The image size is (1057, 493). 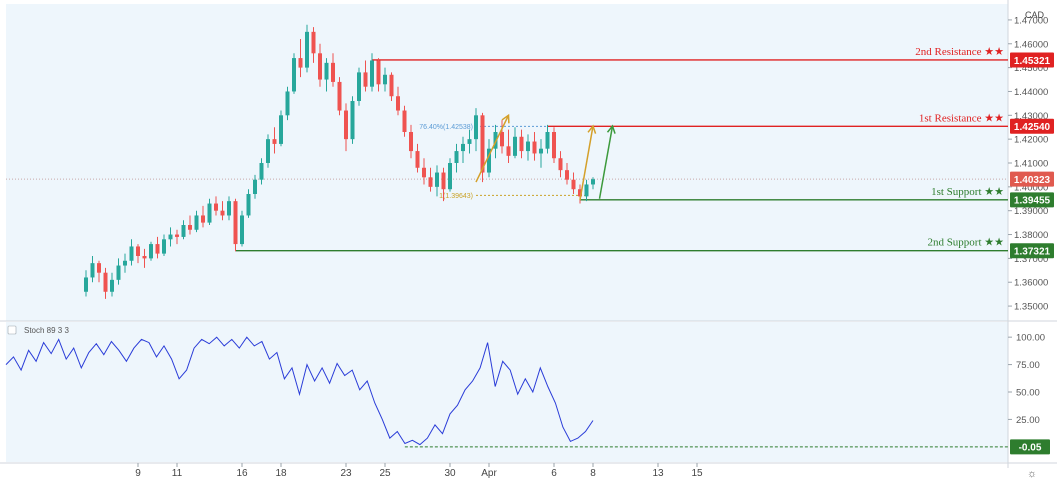 What do you see at coordinates (554, 473) in the screenshot?
I see `time-tick-label: 6` at bounding box center [554, 473].